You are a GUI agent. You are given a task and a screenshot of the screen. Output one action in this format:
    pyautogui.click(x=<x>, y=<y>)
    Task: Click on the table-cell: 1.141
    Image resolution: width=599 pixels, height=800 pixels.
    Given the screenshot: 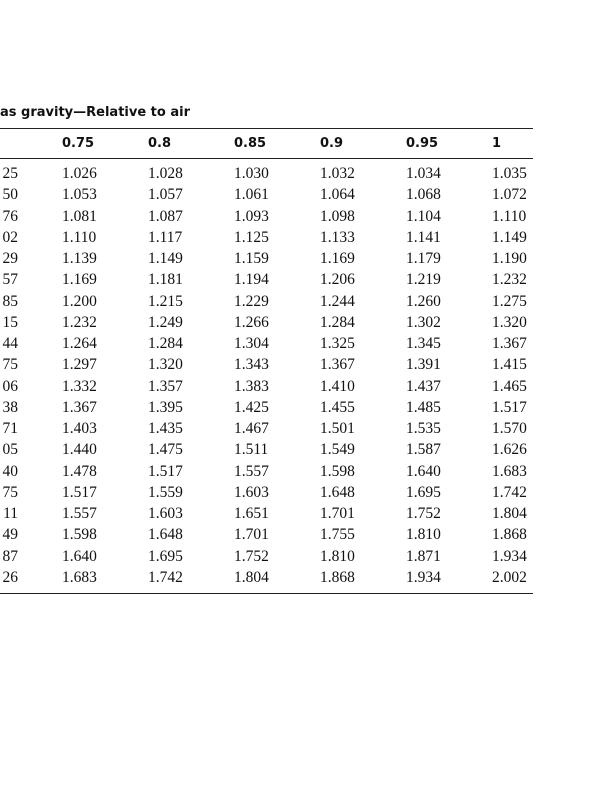 What is the action you would take?
    pyautogui.click(x=423, y=237)
    